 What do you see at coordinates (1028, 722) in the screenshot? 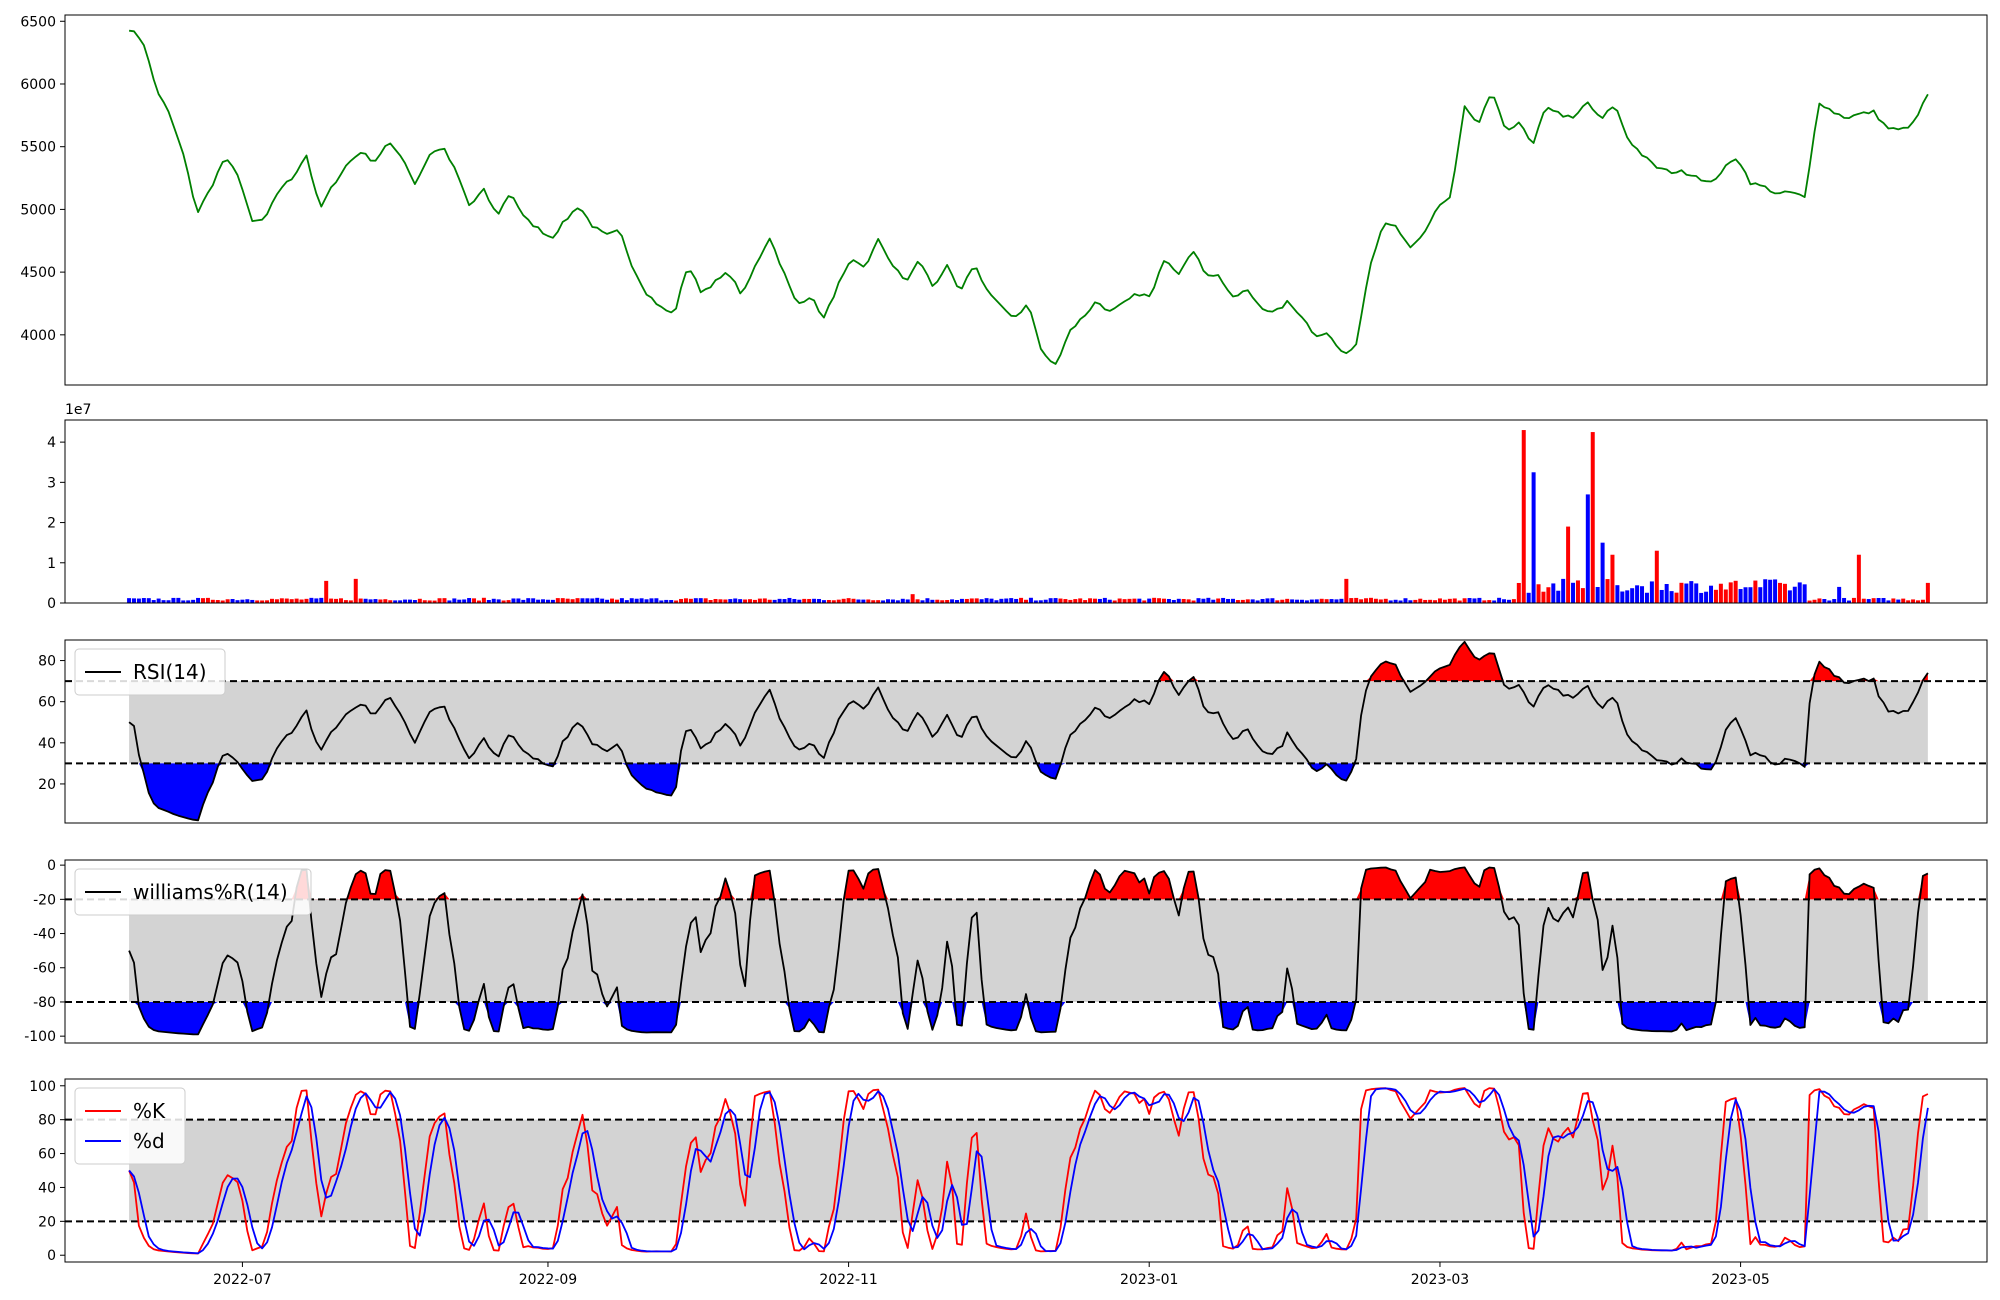
I see `rsi-band` at bounding box center [1028, 722].